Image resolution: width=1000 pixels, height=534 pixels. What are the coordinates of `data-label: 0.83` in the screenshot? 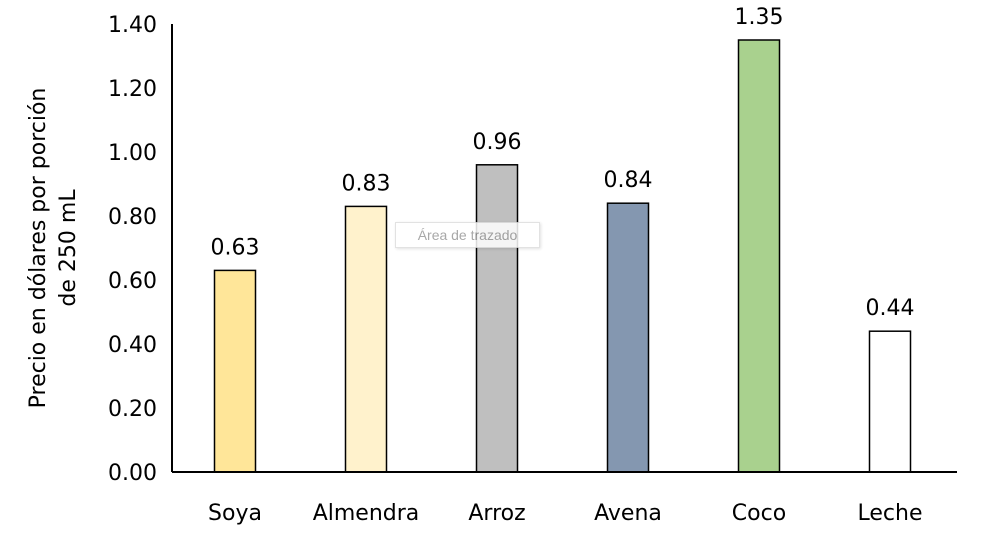 It's located at (366, 183).